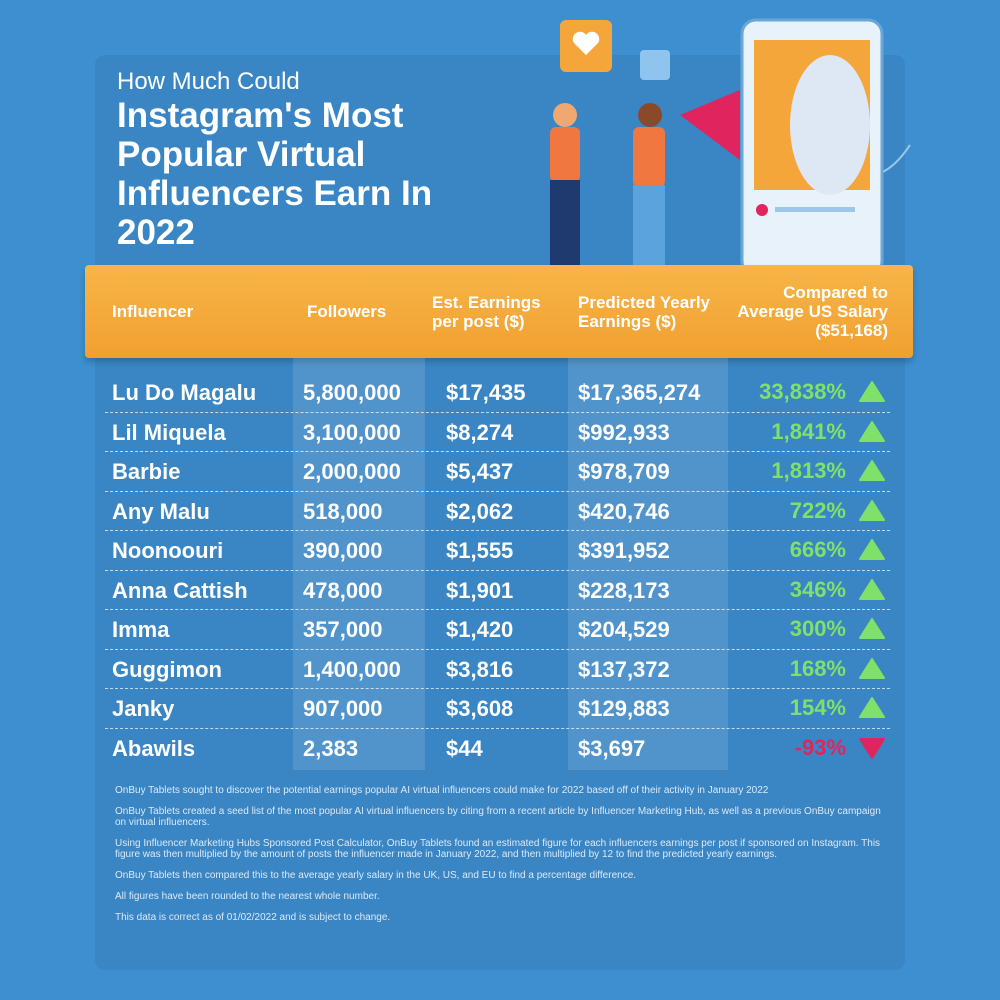 This screenshot has height=1000, width=1000. I want to click on cell: Guggimon, so click(167, 669).